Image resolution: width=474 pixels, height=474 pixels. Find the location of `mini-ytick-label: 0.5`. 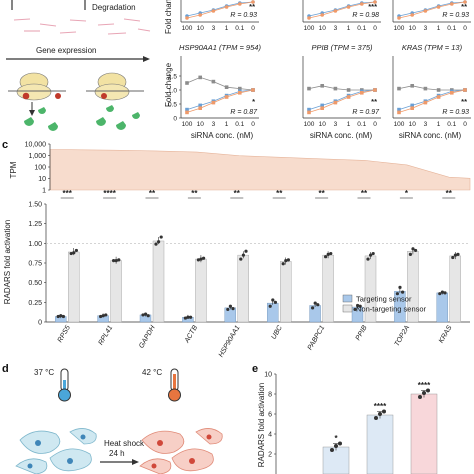

mini-ytick-label: 0.5 is located at coordinates (172, 105).